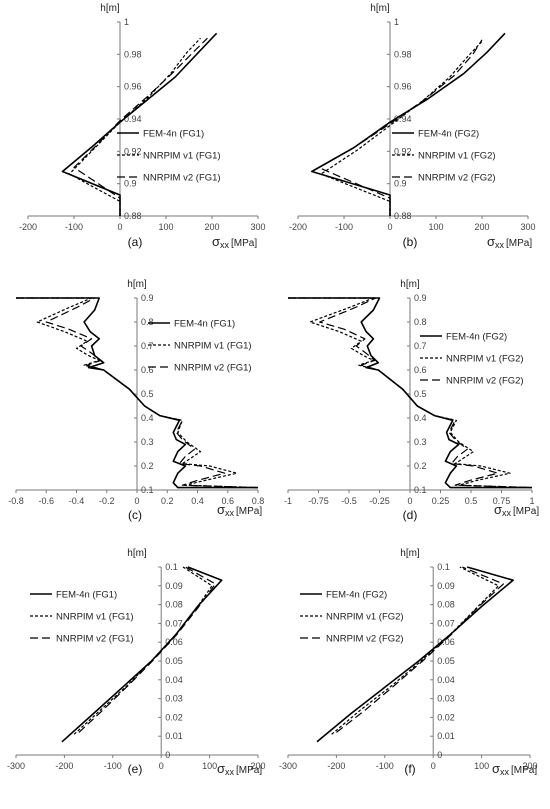 The height and width of the screenshot is (809, 550). Describe the element at coordinates (379, 501) in the screenshot. I see `x-tick-label: -0.25` at that location.